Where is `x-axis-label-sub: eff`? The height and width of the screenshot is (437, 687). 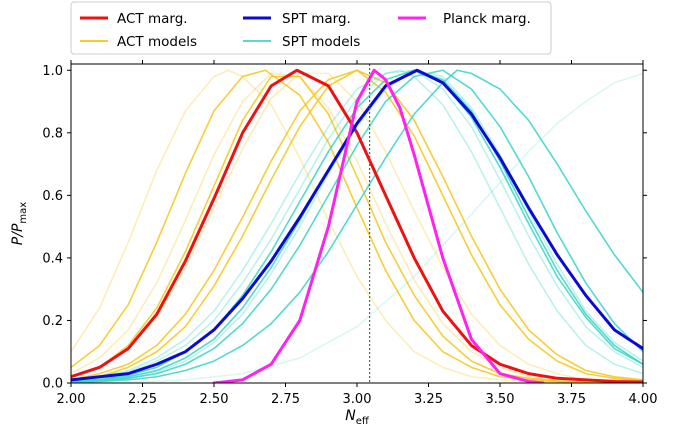 x-axis-label-sub: eff is located at coordinates (363, 421).